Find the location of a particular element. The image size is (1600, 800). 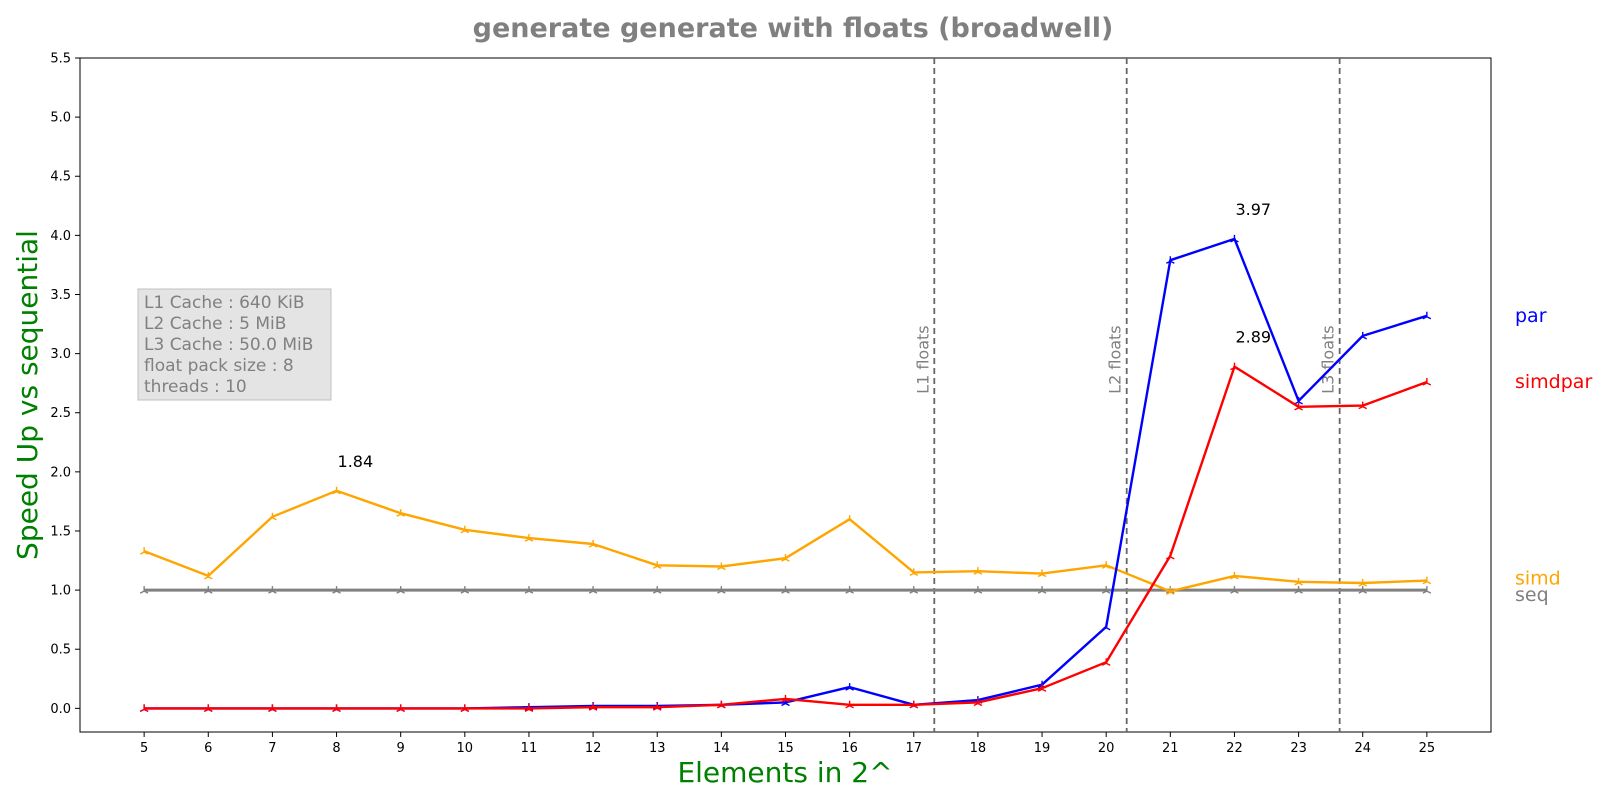

x-tick-label: 12 is located at coordinates (593, 748).